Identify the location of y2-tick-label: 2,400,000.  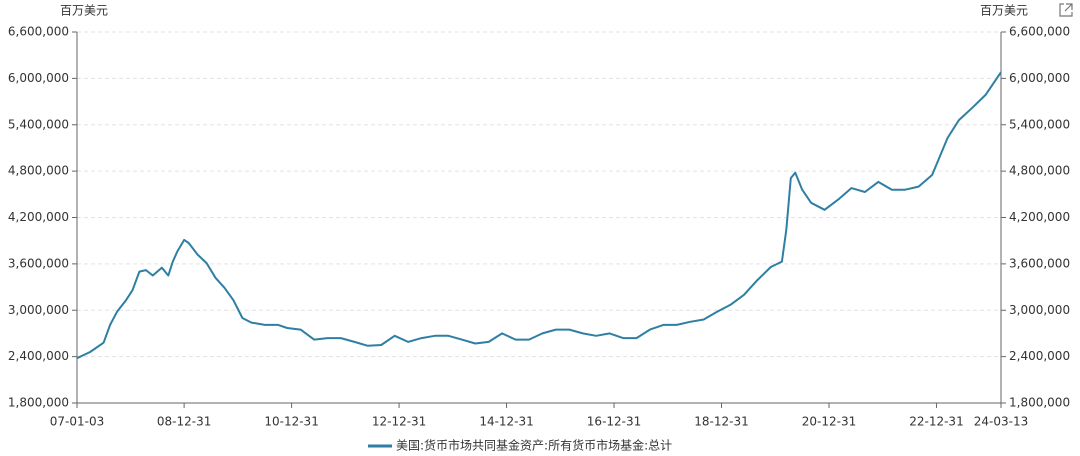
(1039, 356).